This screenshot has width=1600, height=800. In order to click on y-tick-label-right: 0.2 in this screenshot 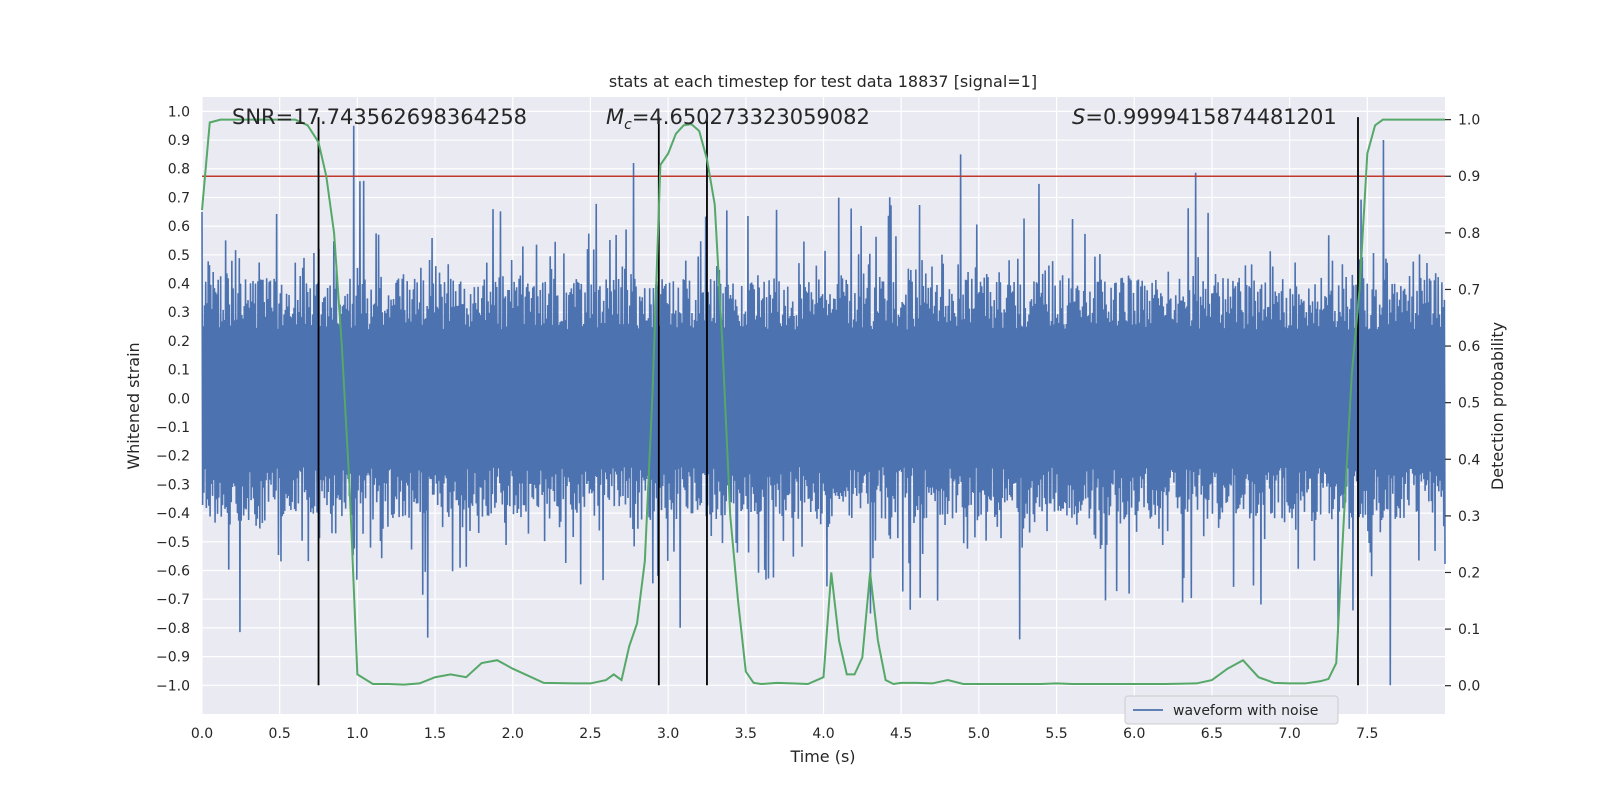, I will do `click(1469, 573)`.